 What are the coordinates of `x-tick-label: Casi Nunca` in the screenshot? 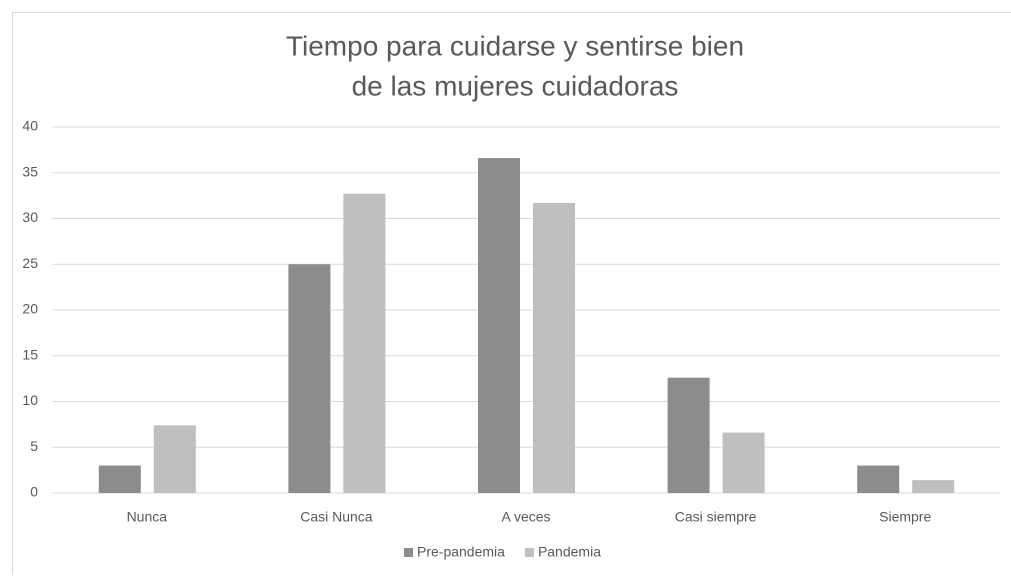 It's located at (336, 517).